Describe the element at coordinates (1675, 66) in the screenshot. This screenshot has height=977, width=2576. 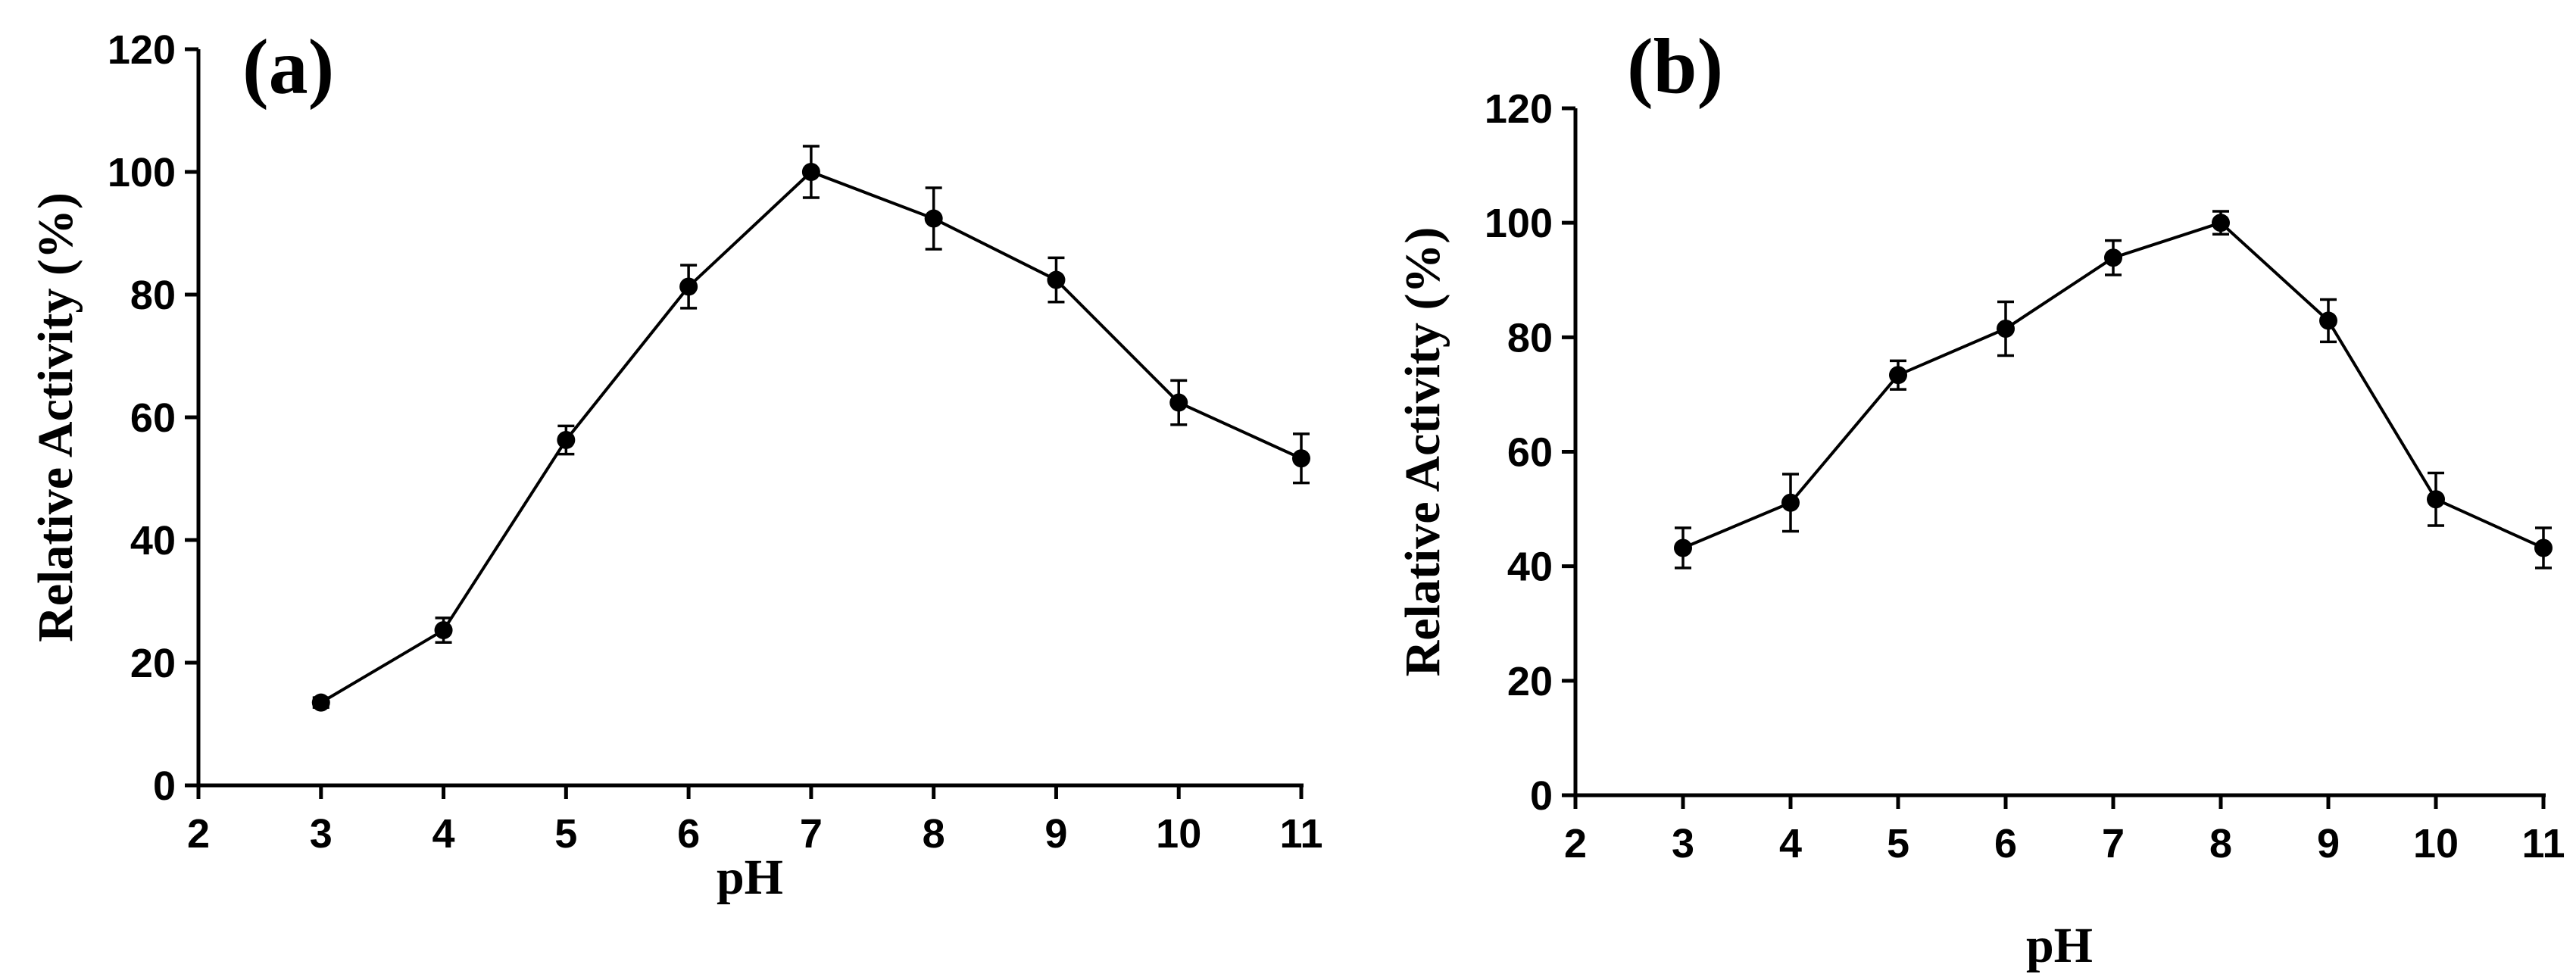
I see `panel-label: (b)` at that location.